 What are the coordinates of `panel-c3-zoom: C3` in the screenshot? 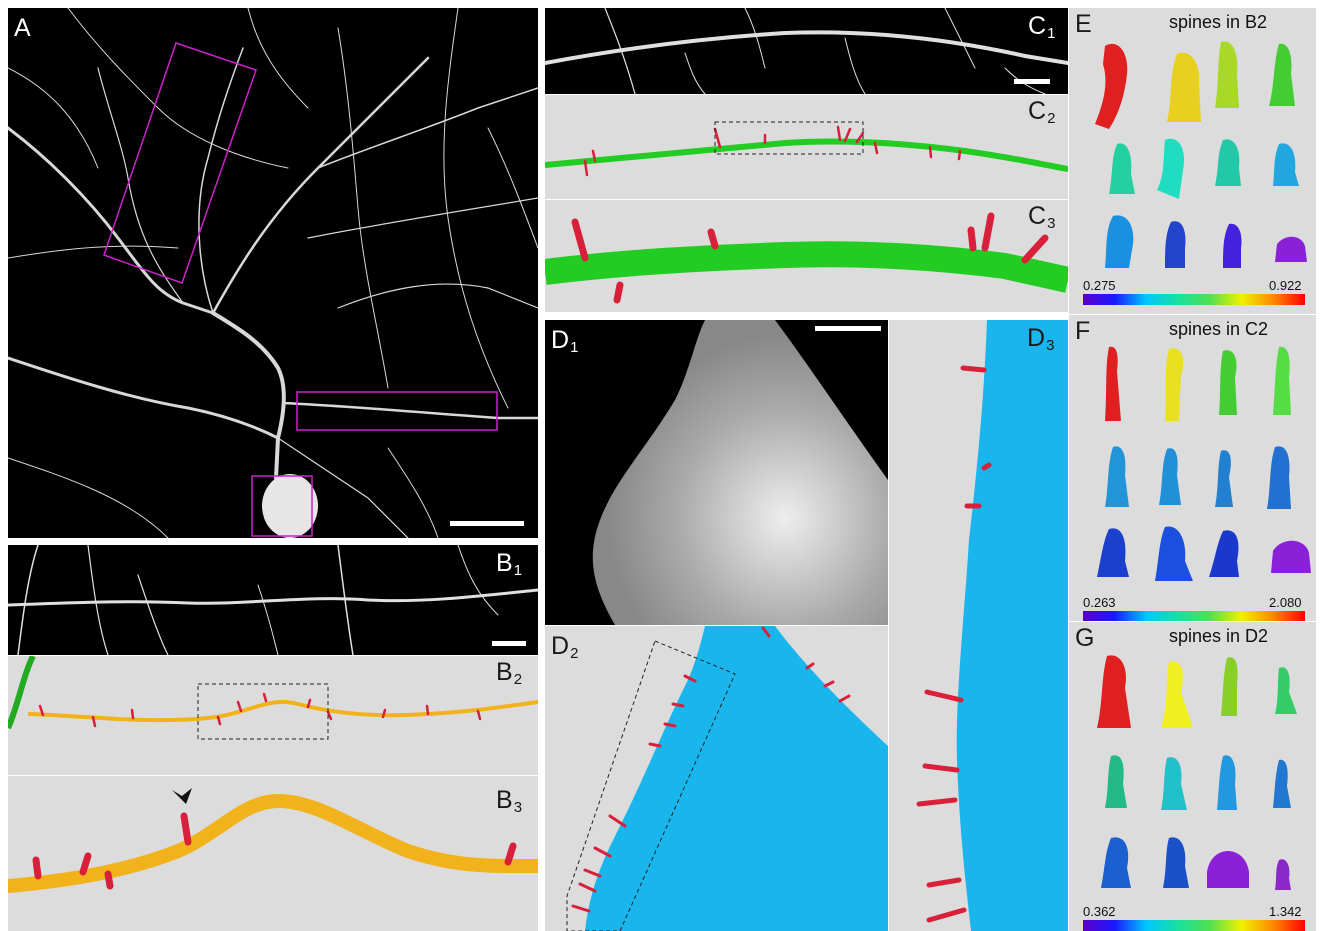 It's located at (806, 256).